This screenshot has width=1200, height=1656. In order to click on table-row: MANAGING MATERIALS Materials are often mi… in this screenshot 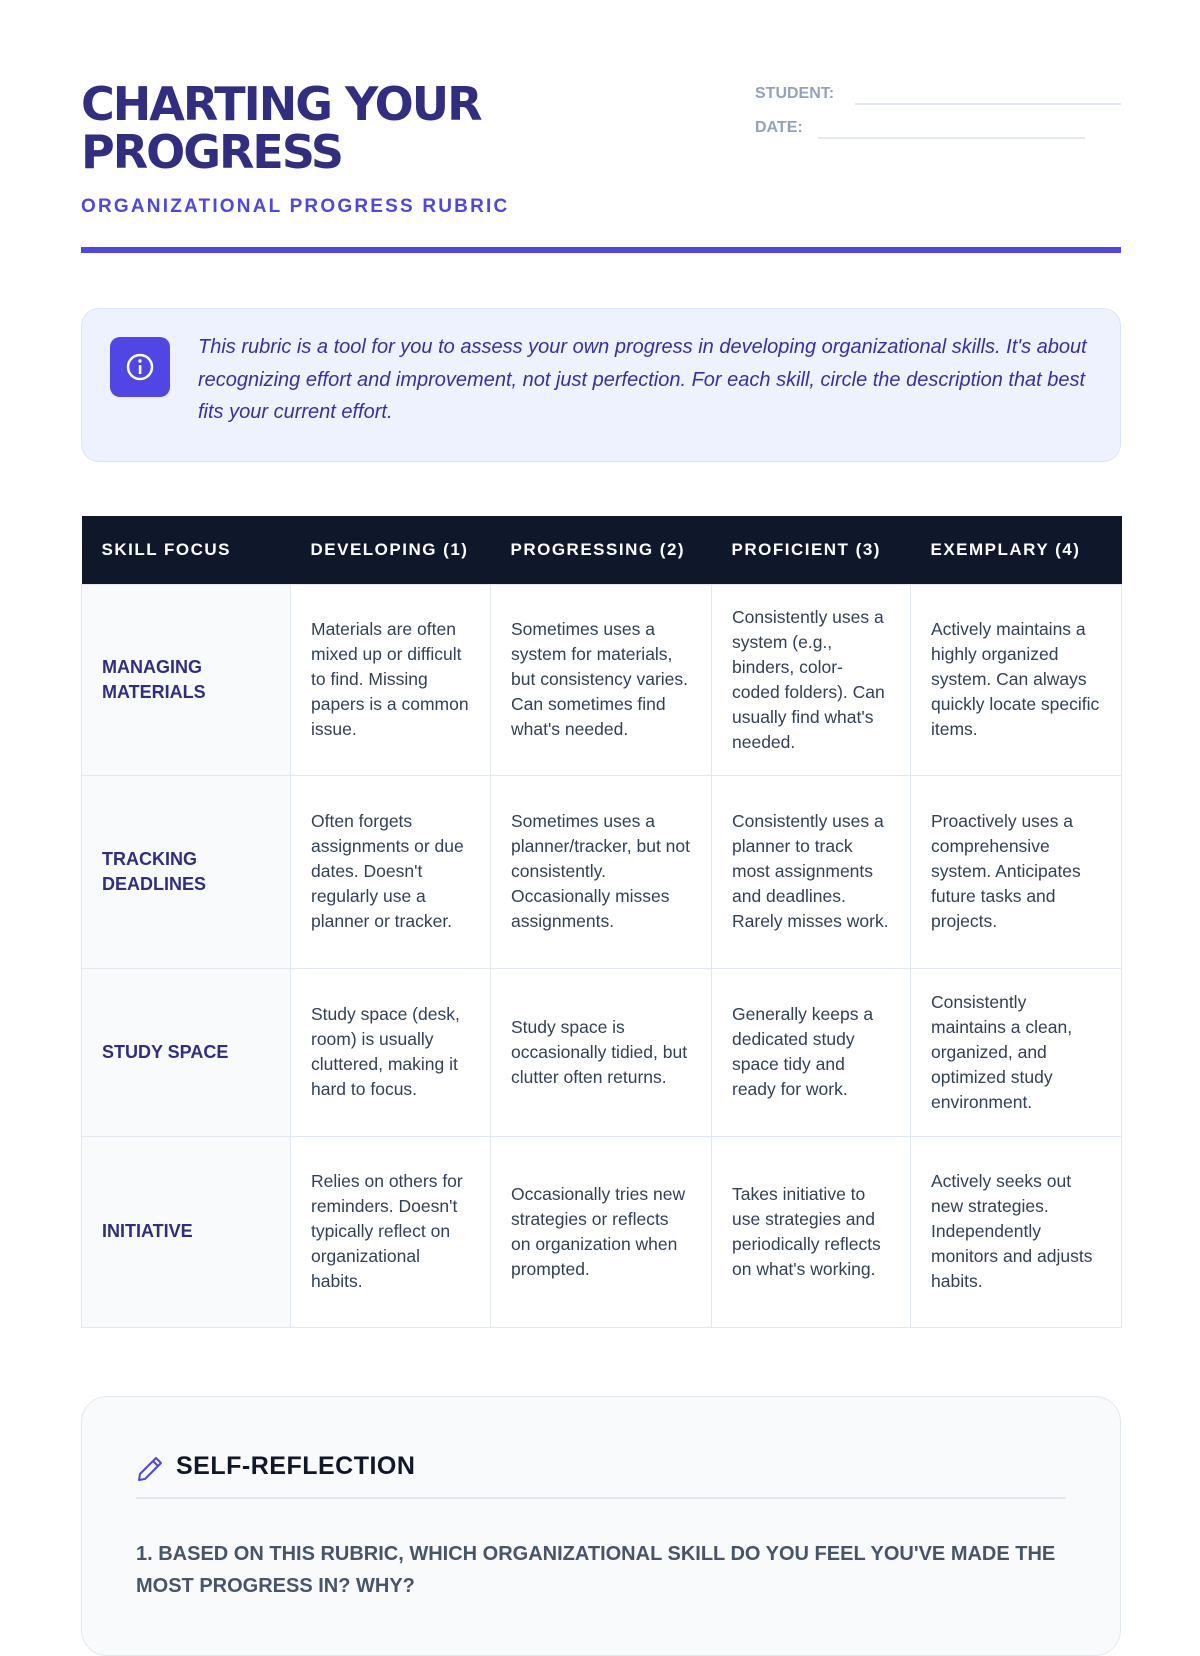, I will do `click(601, 679)`.